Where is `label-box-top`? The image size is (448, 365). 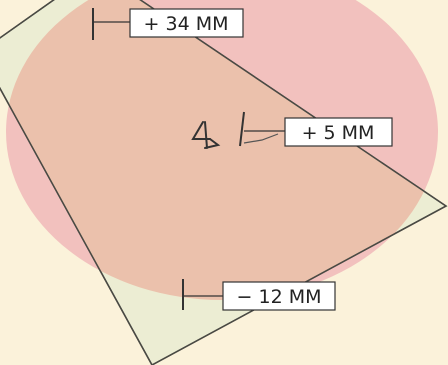 label-box-top is located at coordinates (186, 23).